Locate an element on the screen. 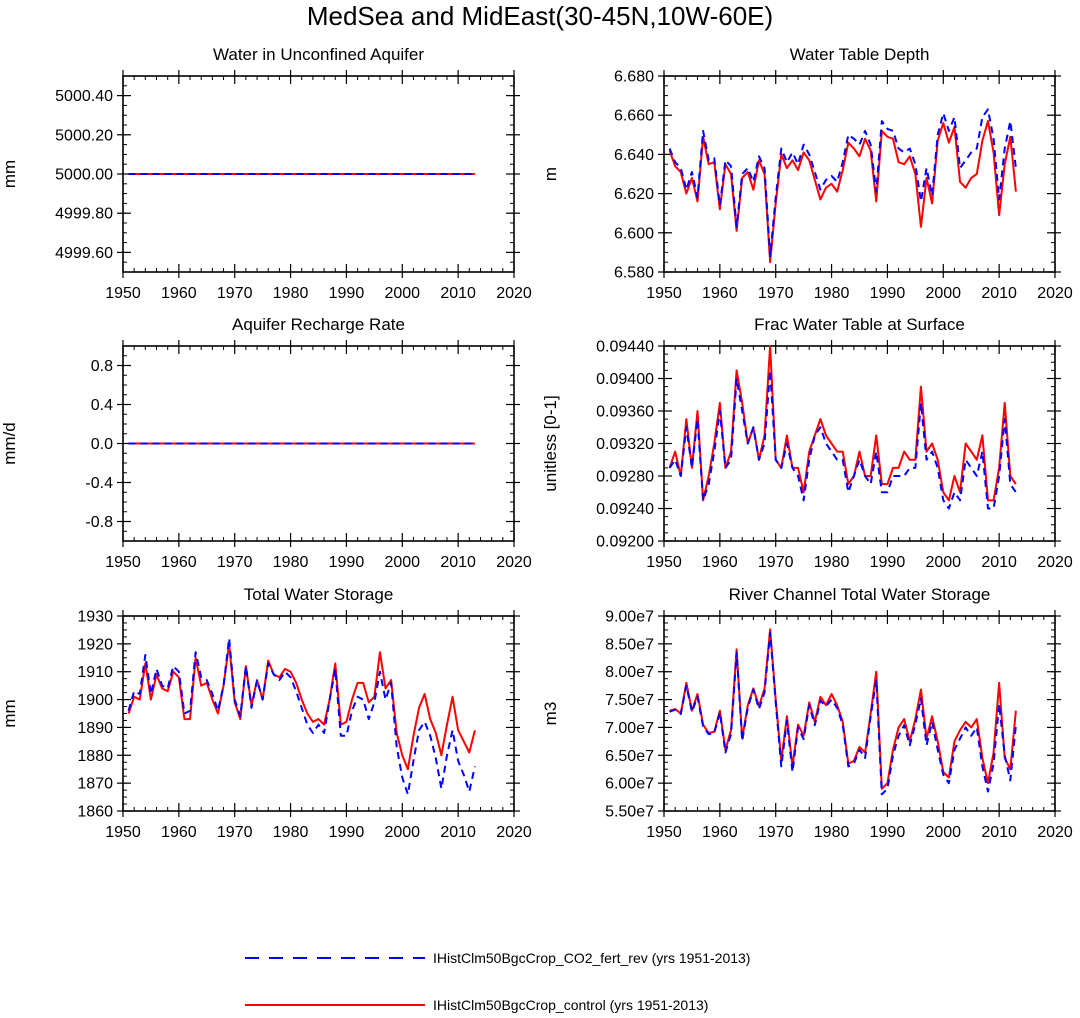 This screenshot has height=1018, width=1080. y-tick-label: 5000.20 is located at coordinates (84, 135).